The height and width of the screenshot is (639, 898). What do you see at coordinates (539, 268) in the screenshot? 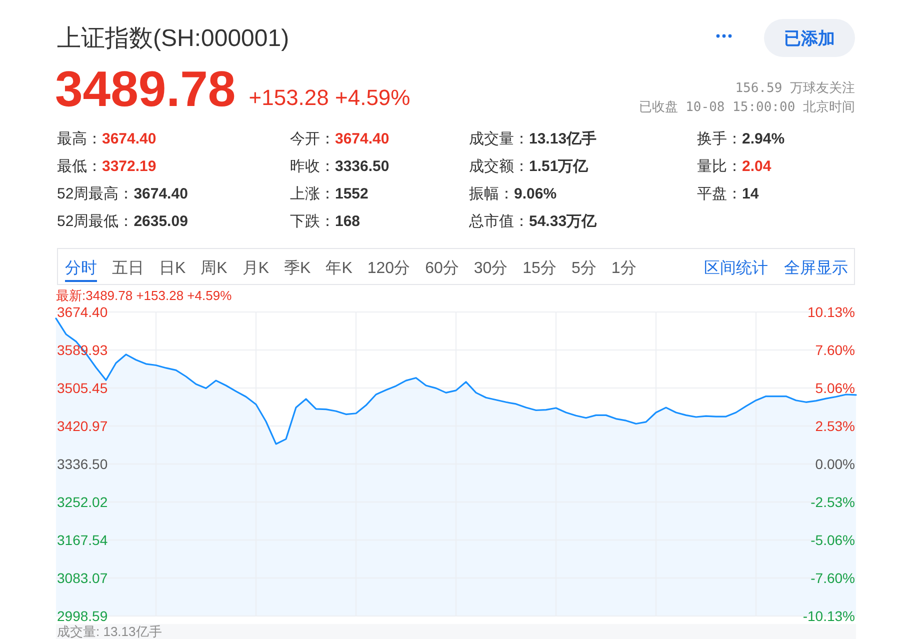
I see `tab-label: 15分` at bounding box center [539, 268].